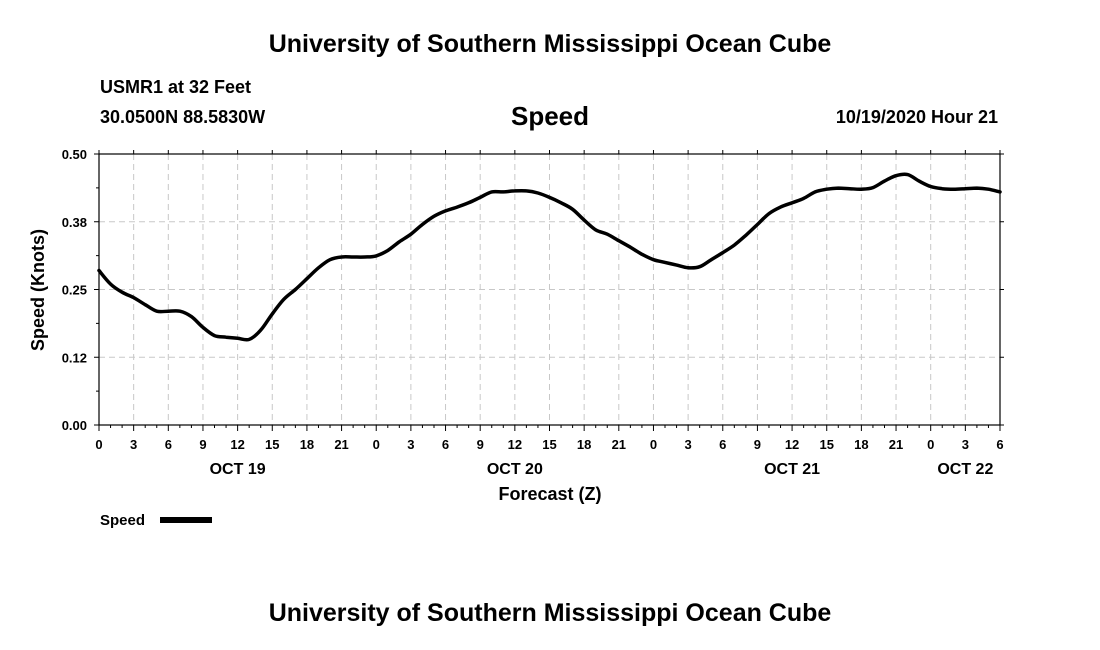 The width and height of the screenshot is (1100, 650). What do you see at coordinates (176, 87) in the screenshot?
I see `station-label: USMR1 at 32 Feet` at bounding box center [176, 87].